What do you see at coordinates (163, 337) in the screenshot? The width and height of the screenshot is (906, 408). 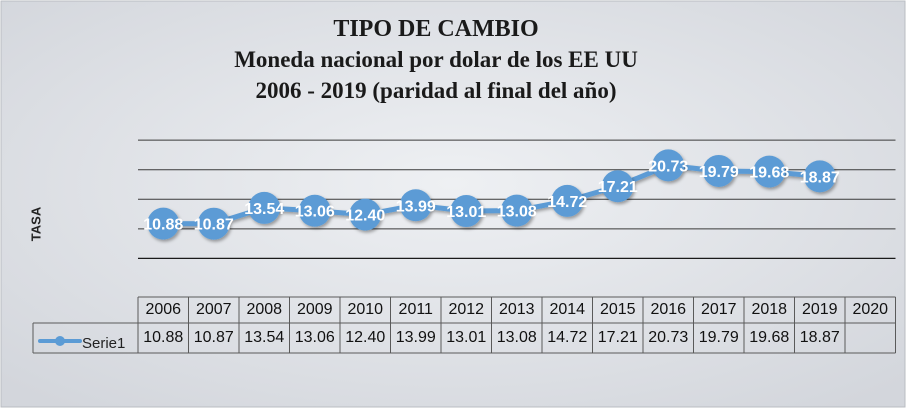 I see `table-value: 10.88` at bounding box center [163, 337].